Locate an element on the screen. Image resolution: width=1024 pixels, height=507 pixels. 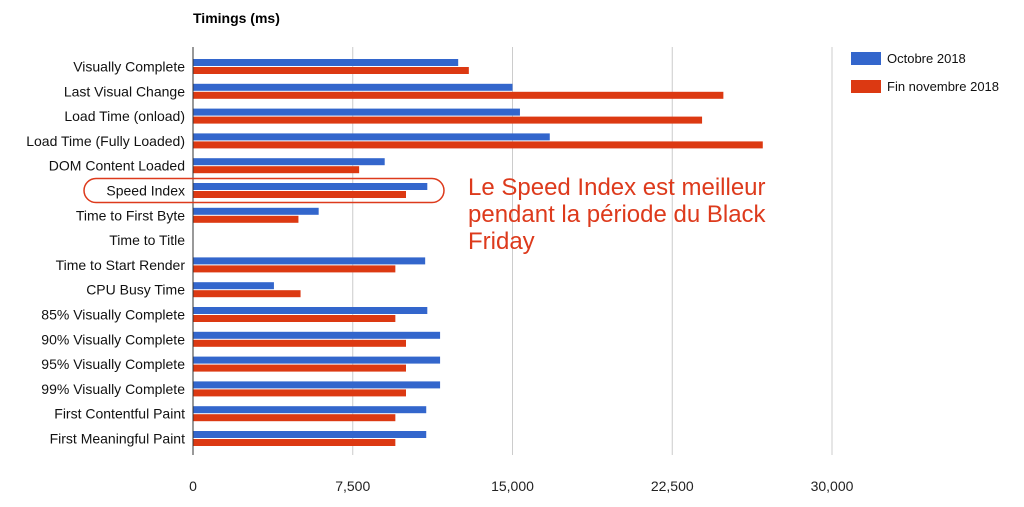
category-label: DOM Content Loaded is located at coordinates (117, 166).